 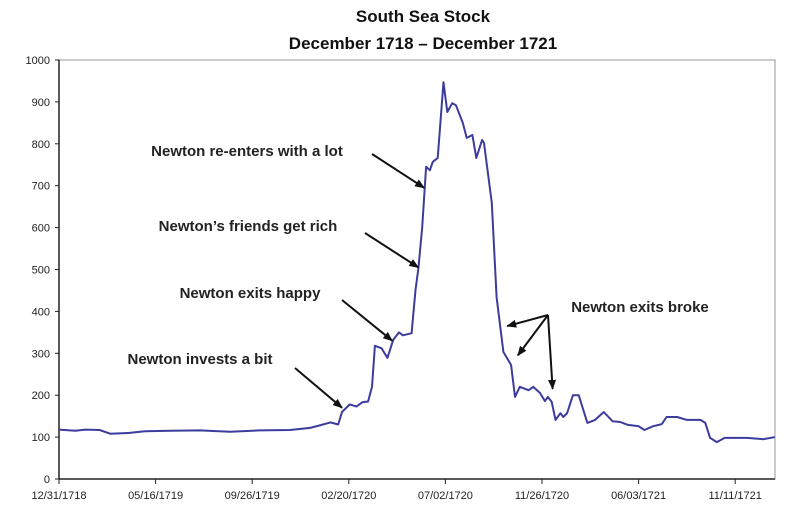 What do you see at coordinates (155, 496) in the screenshot?
I see `x-tick-label: 05/16/1719` at bounding box center [155, 496].